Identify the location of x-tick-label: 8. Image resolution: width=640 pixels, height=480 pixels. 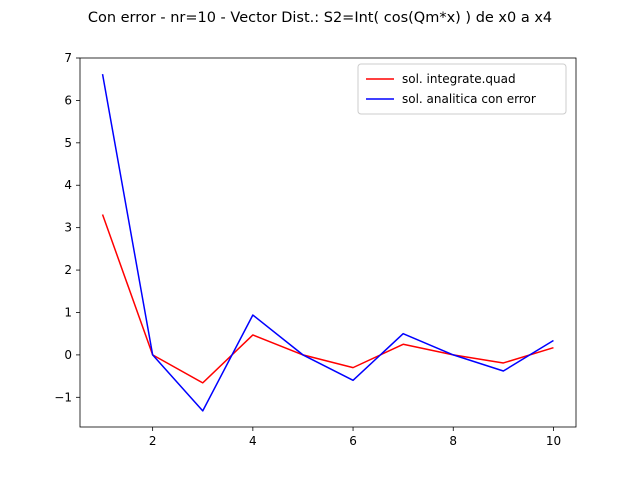
(453, 441).